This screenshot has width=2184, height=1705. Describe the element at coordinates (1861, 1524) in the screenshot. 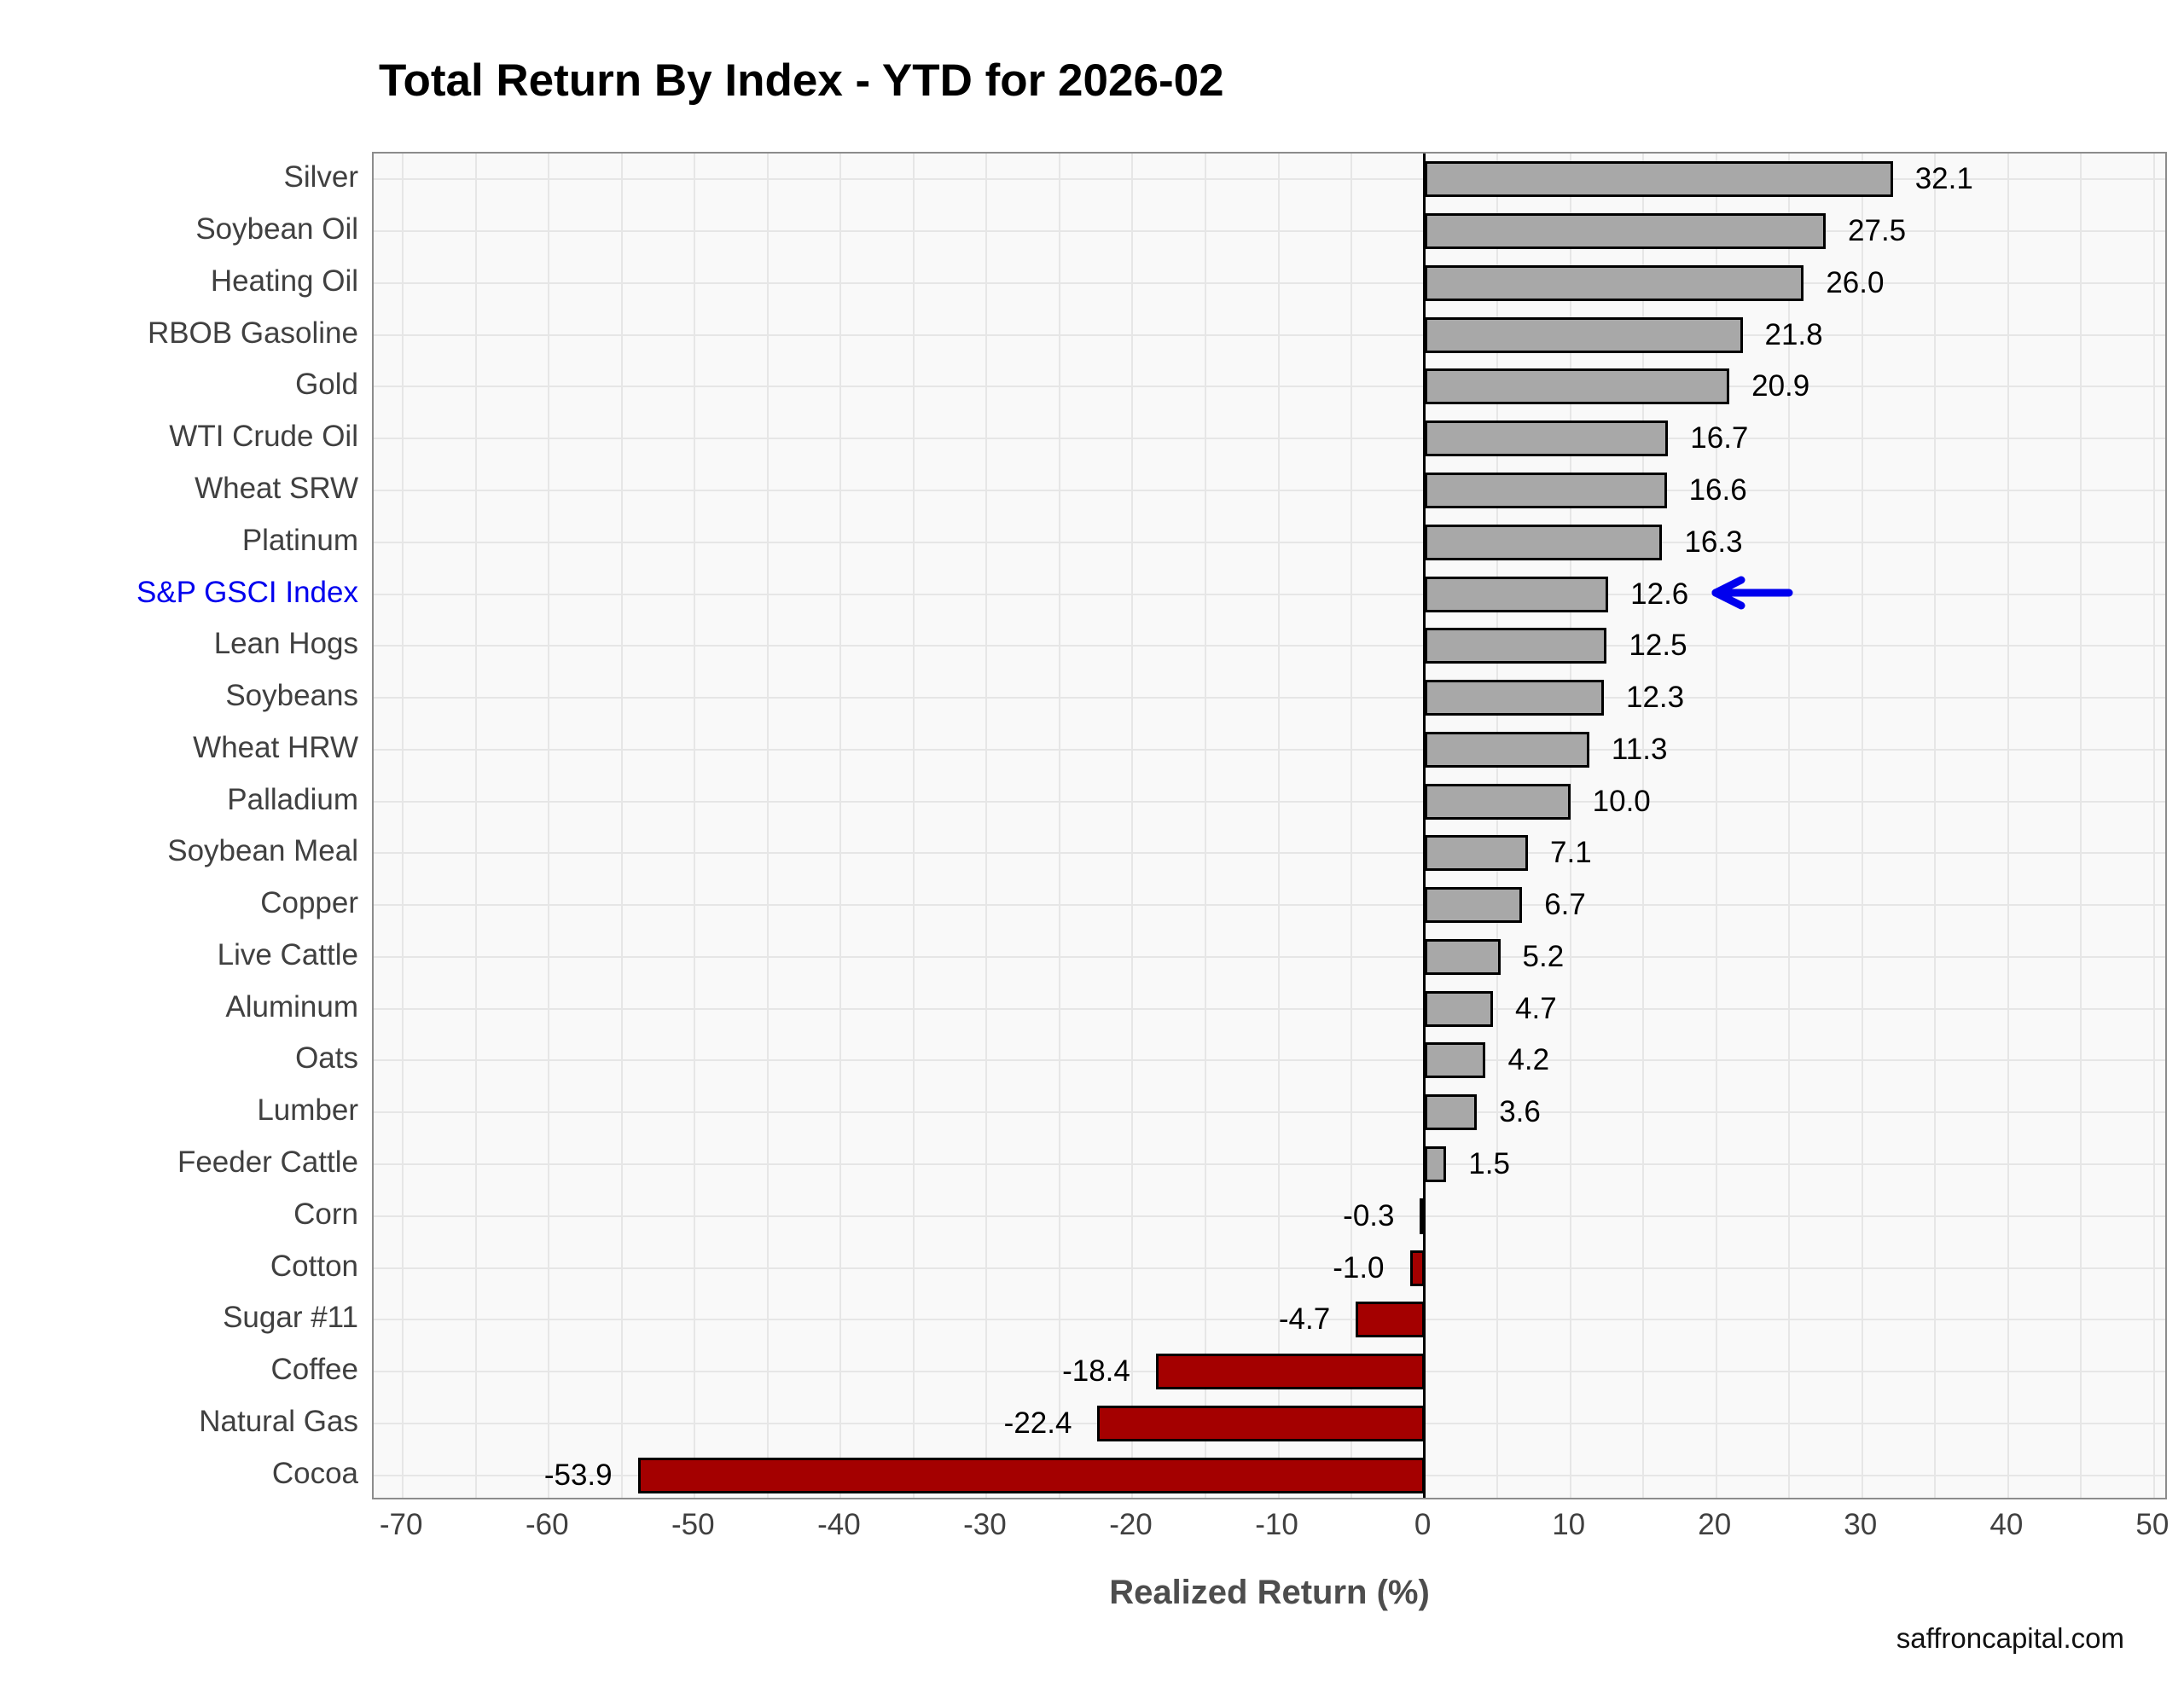

I see `x-tick-label: 30` at that location.